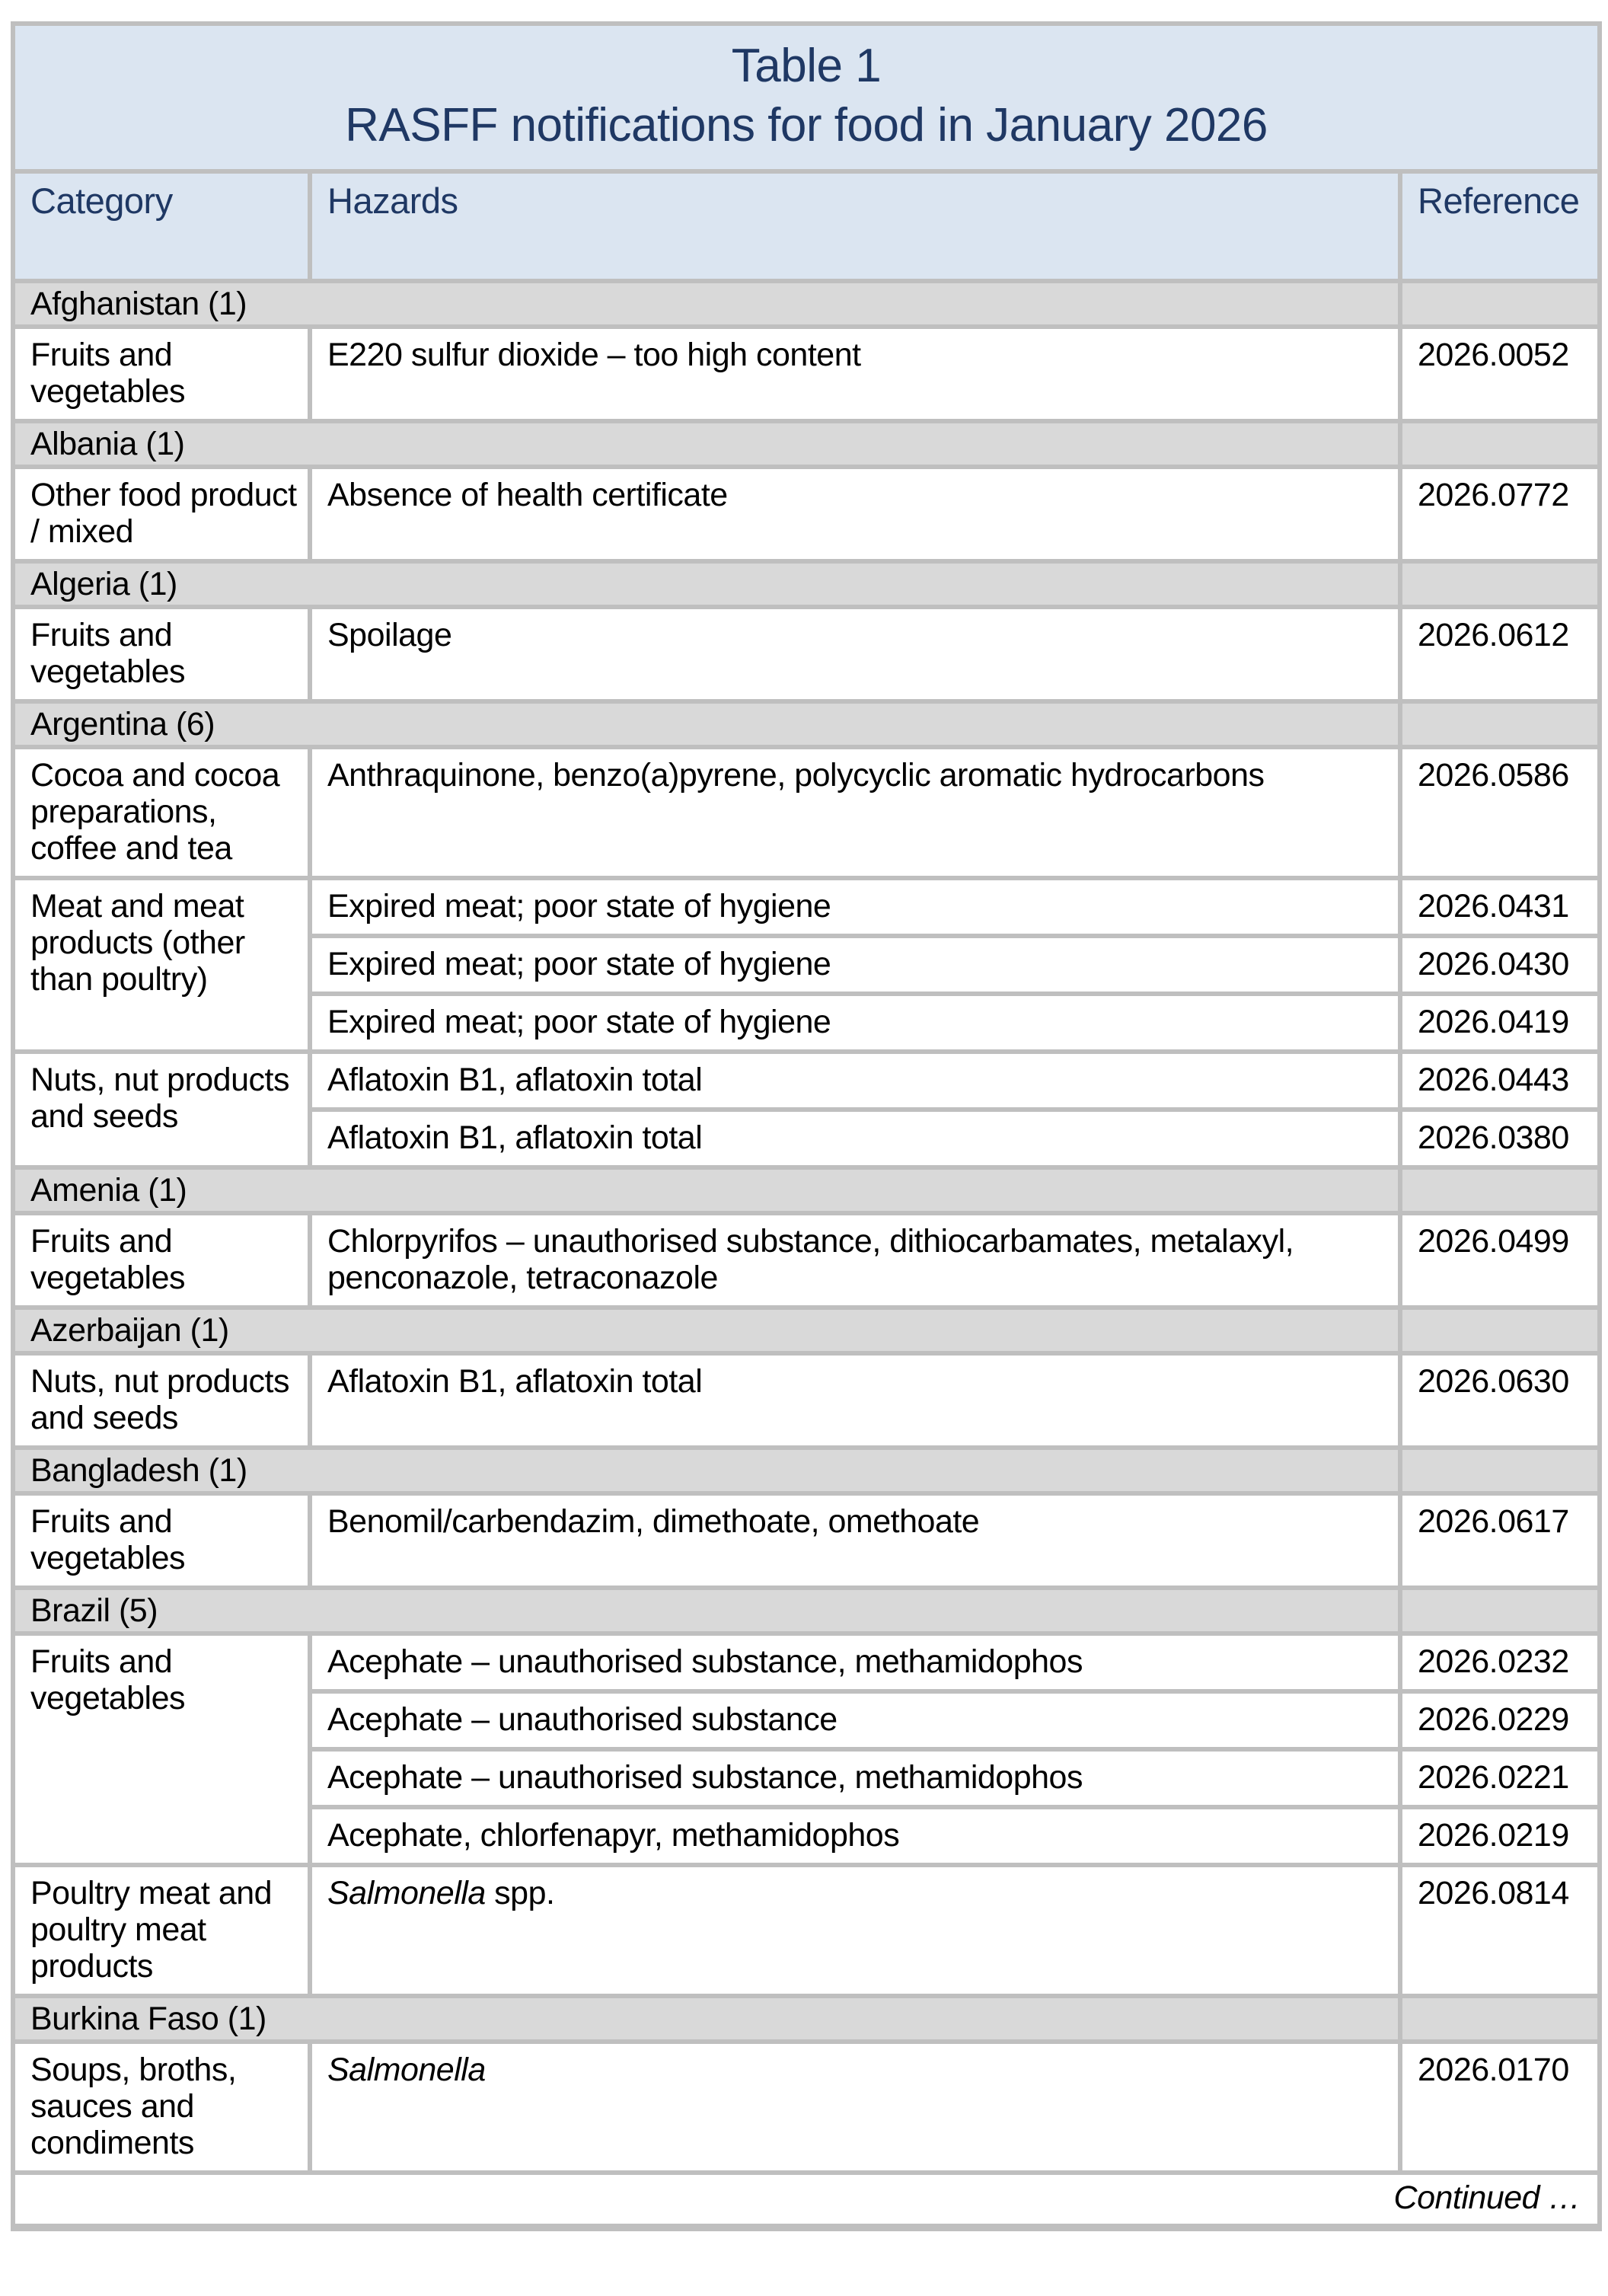 Image resolution: width=1608 pixels, height=2296 pixels. What do you see at coordinates (706, 444) in the screenshot?
I see `country-label: Albania (1)` at bounding box center [706, 444].